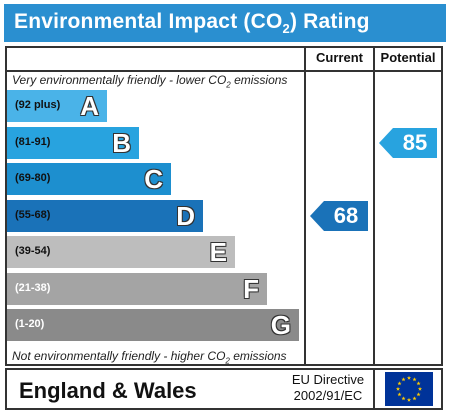  Describe the element at coordinates (280, 325) in the screenshot. I see `band-letter-g: G` at that location.